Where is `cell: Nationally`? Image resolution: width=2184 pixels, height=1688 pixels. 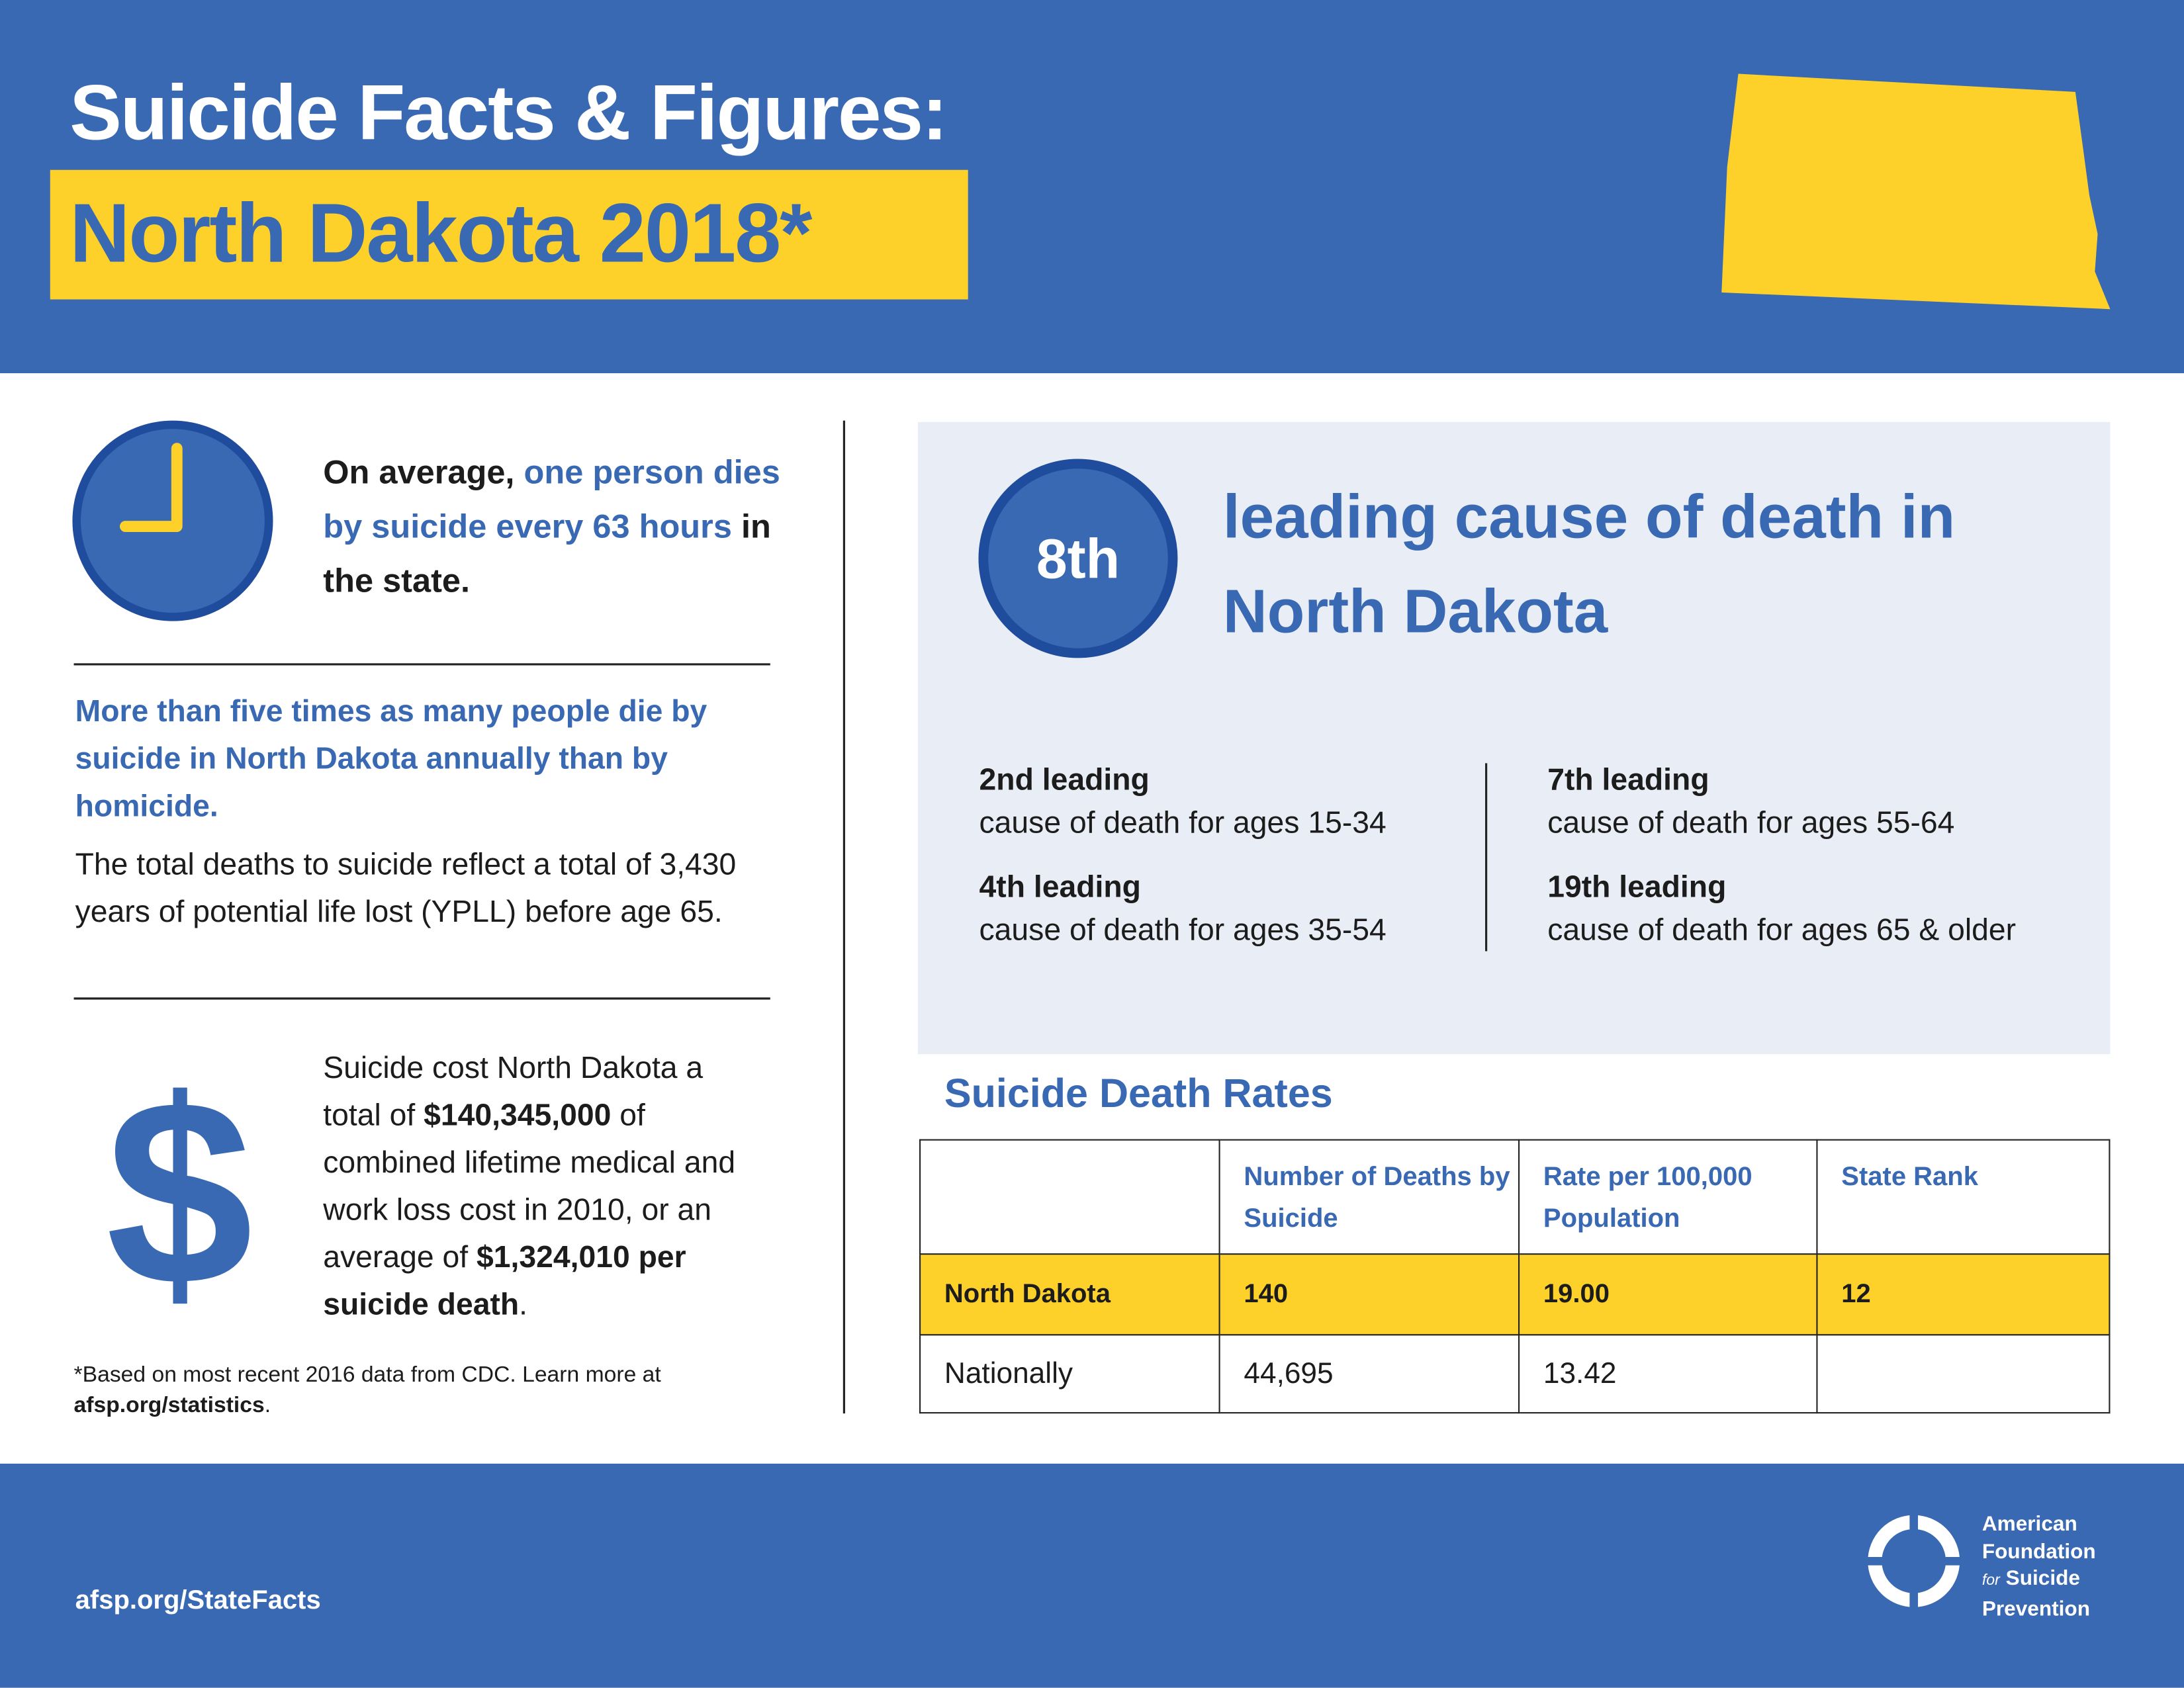 cell: Nationally is located at coordinates (1069, 1374).